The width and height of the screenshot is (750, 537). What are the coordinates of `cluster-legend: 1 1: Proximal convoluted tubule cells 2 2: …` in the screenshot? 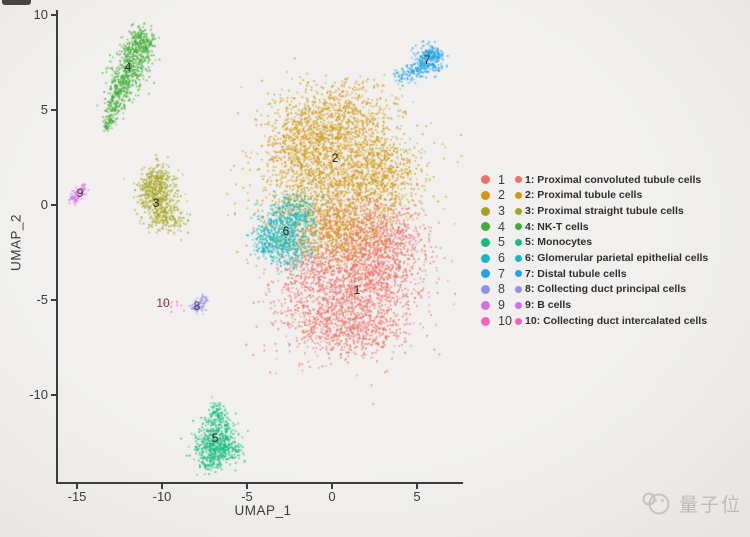 It's located at (594, 250).